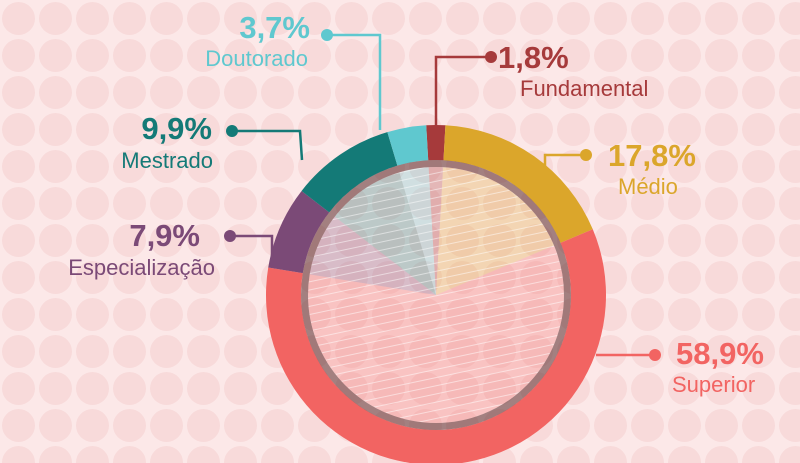  I want to click on value-label: 3,7%, so click(274, 27).